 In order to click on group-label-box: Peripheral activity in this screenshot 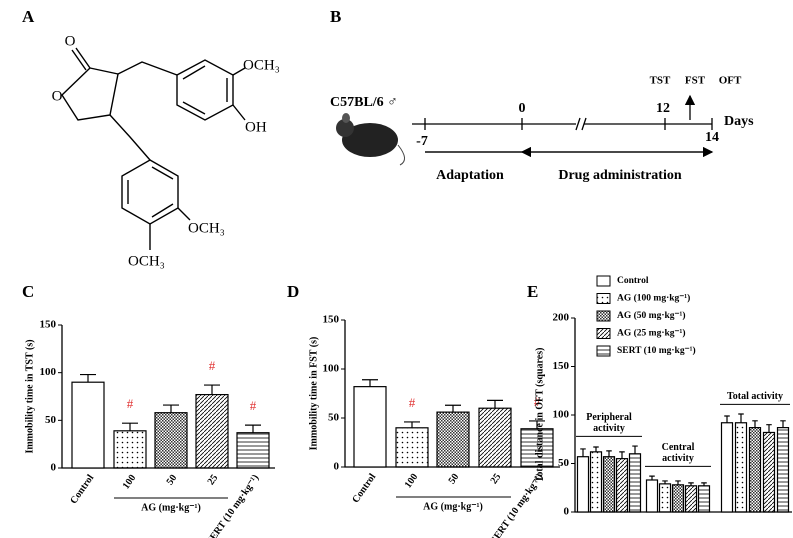, I will do `click(609, 423)`.